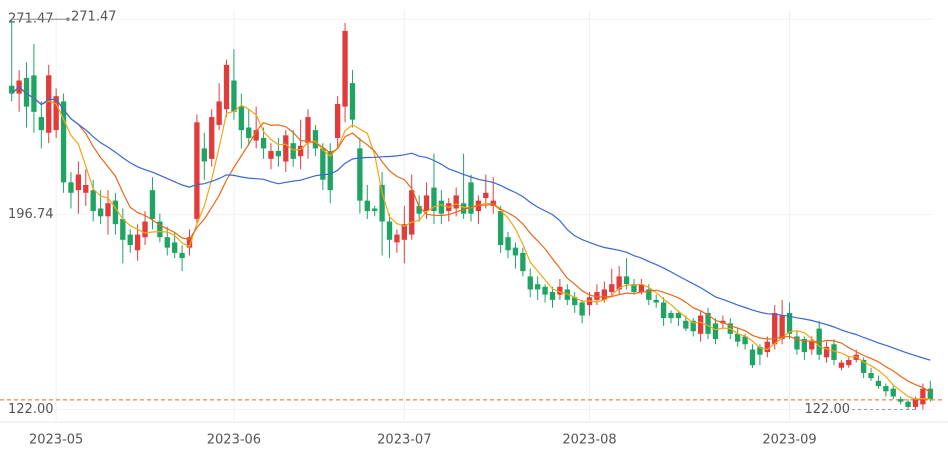 The image size is (948, 459). Describe the element at coordinates (789, 440) in the screenshot. I see `x-tick-label: 2023-09` at that location.